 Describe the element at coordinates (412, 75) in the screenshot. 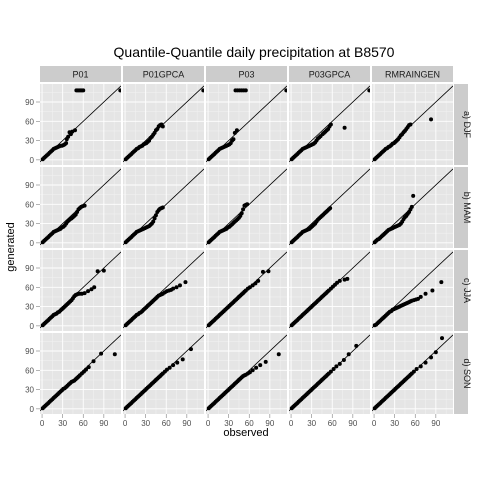

I see `strip-label: RMRAINGEN` at that location.